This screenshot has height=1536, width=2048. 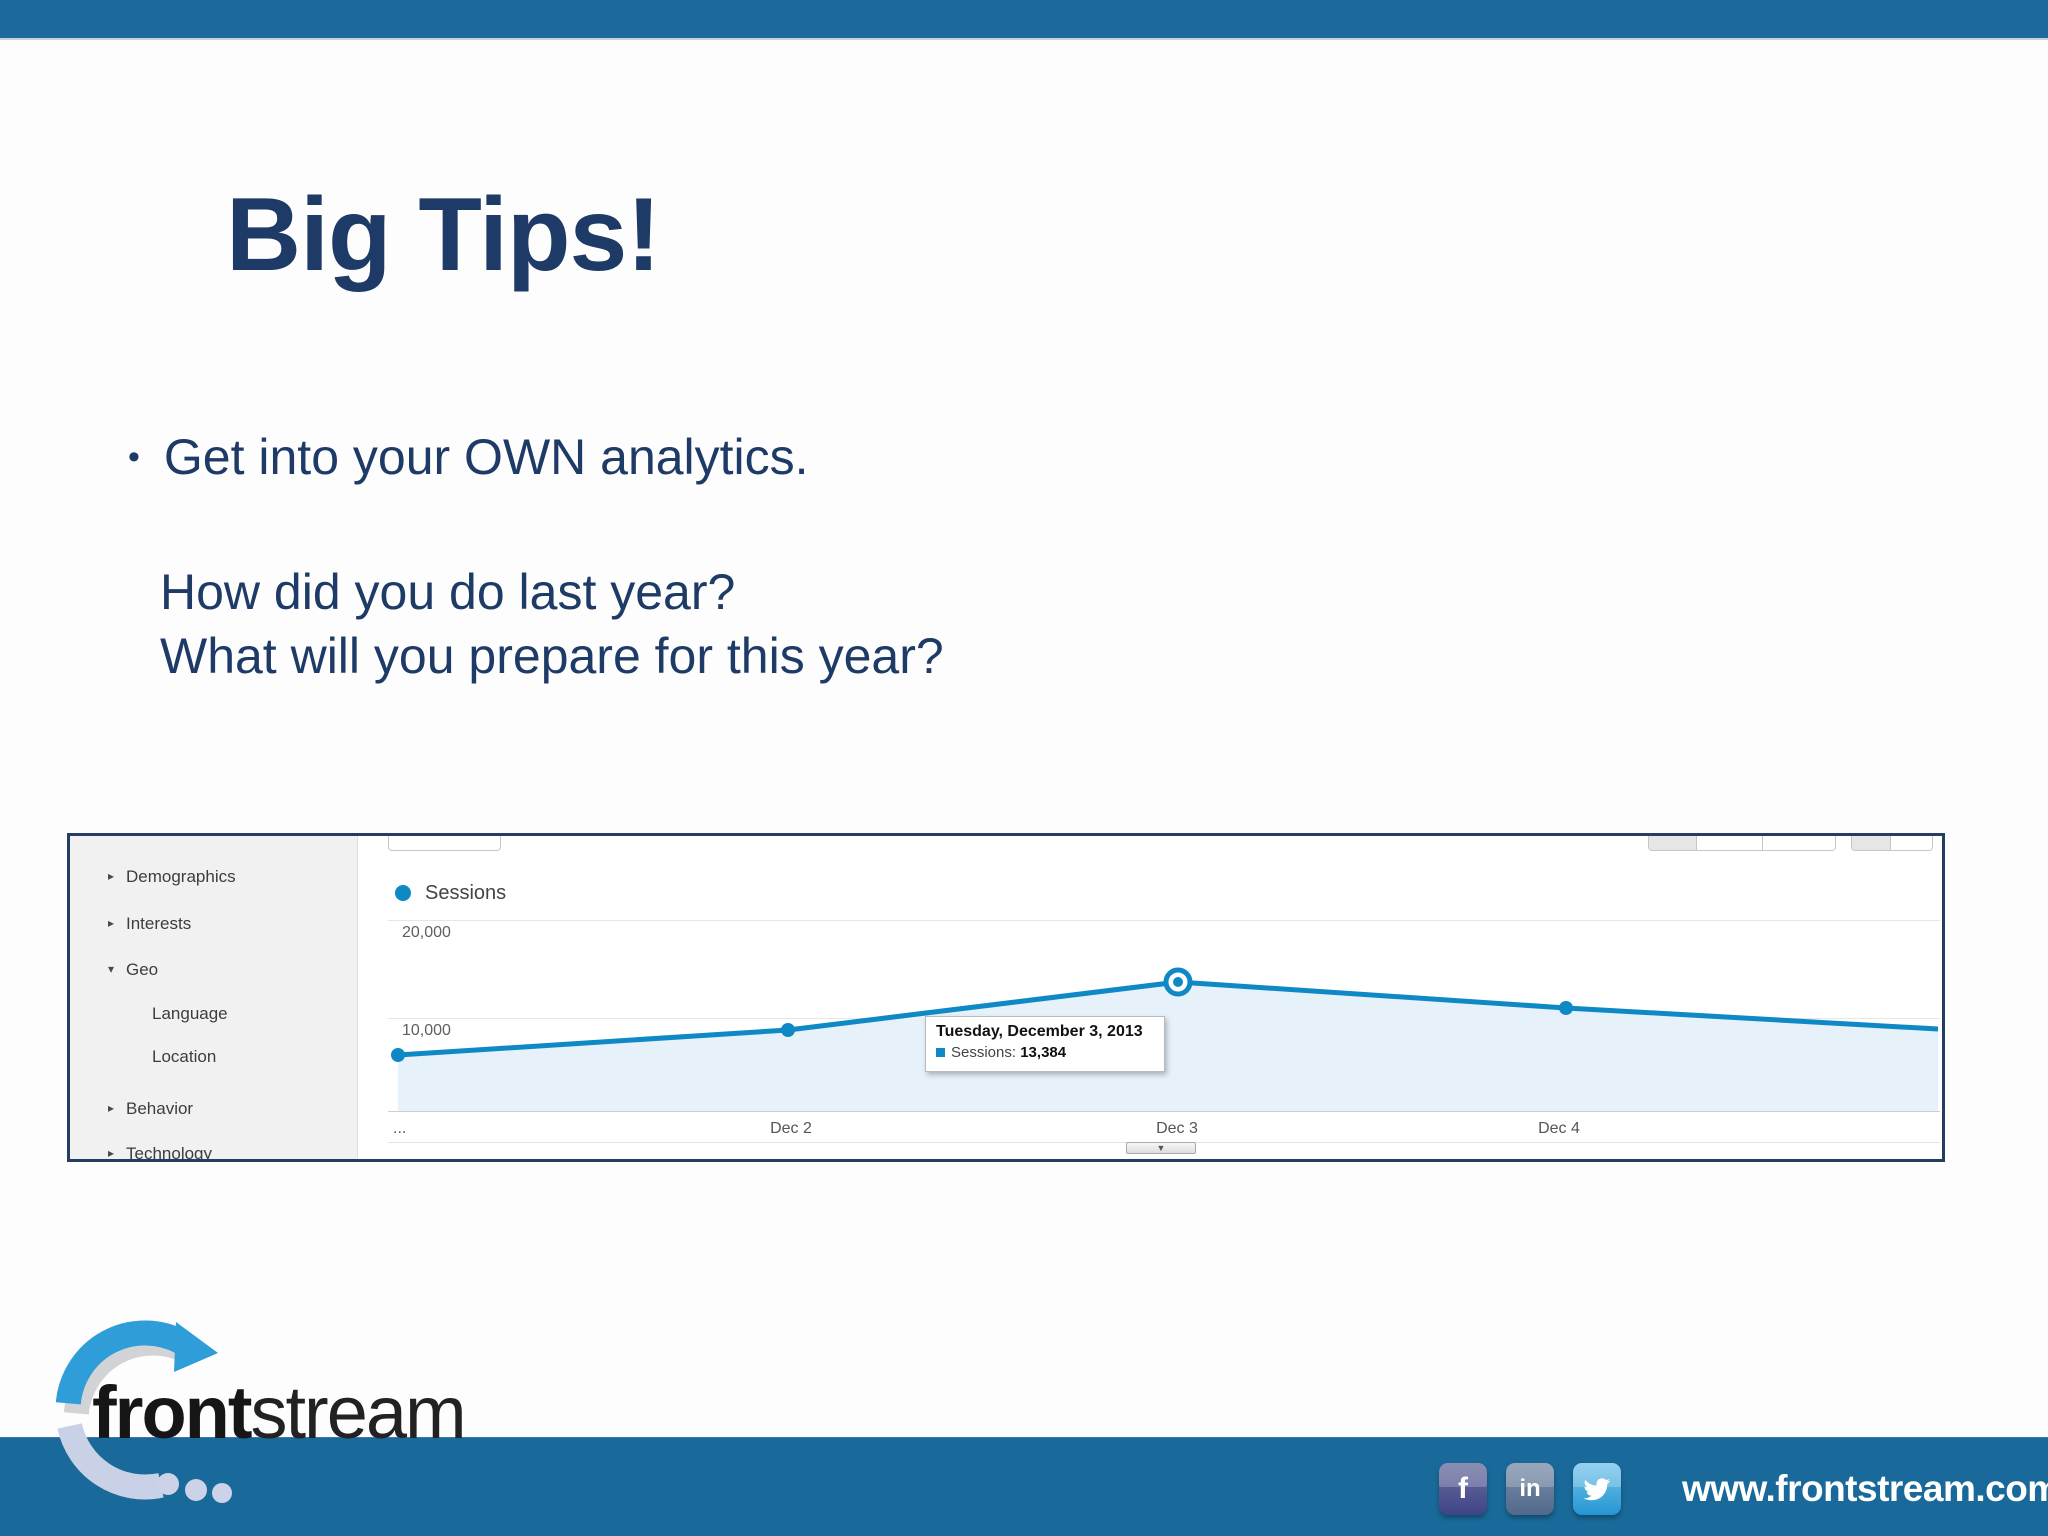 I want to click on x-tick-dec4: Dec 4, so click(x=1559, y=1128).